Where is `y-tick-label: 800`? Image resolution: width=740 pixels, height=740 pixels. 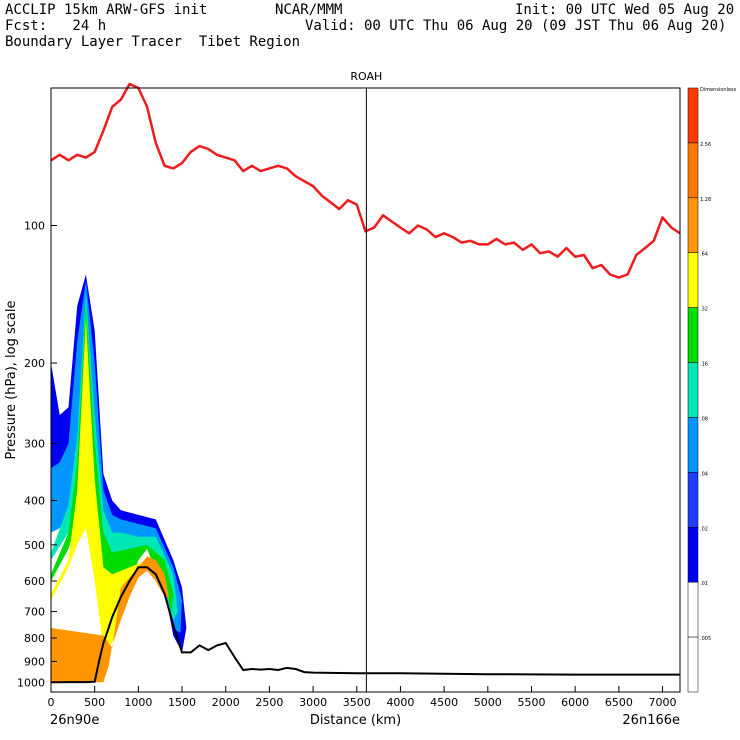
y-tick-label: 800 is located at coordinates (34, 638).